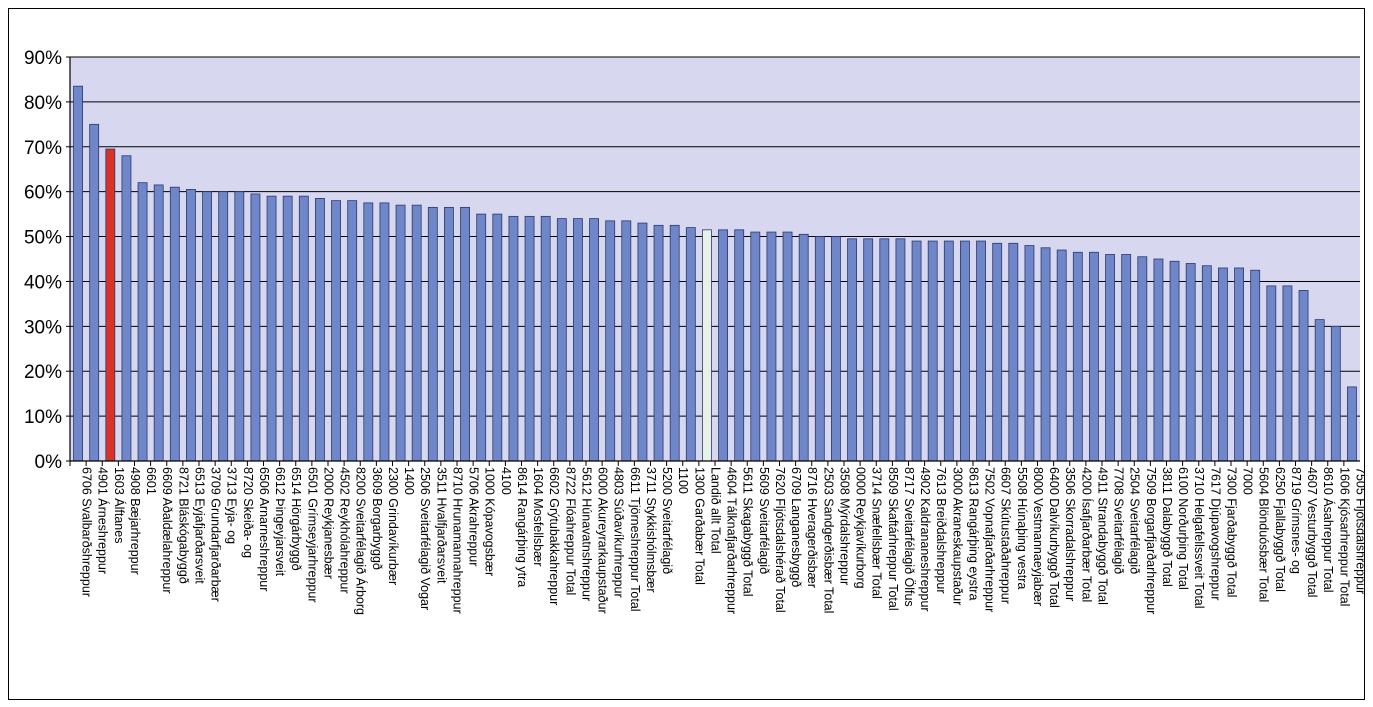  I want to click on x-tick-label: 4502 Reykhólahreppur, so click(345, 530).